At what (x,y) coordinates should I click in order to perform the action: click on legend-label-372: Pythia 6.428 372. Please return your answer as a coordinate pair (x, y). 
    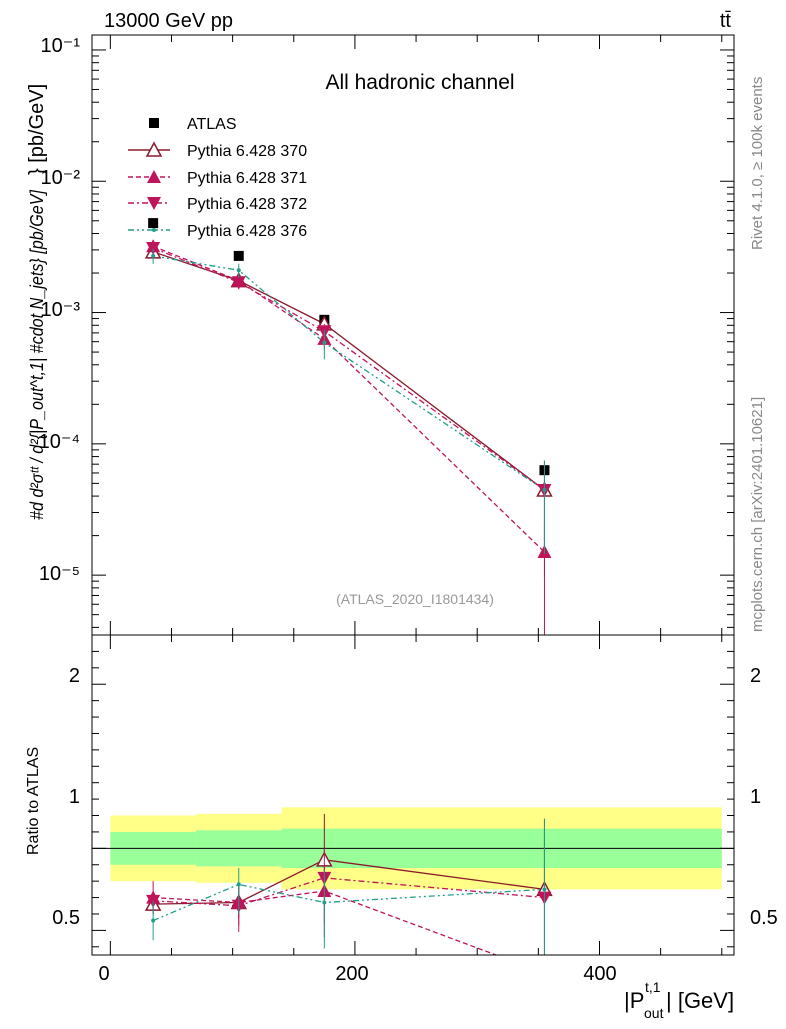
    Looking at the image, I should click on (247, 204).